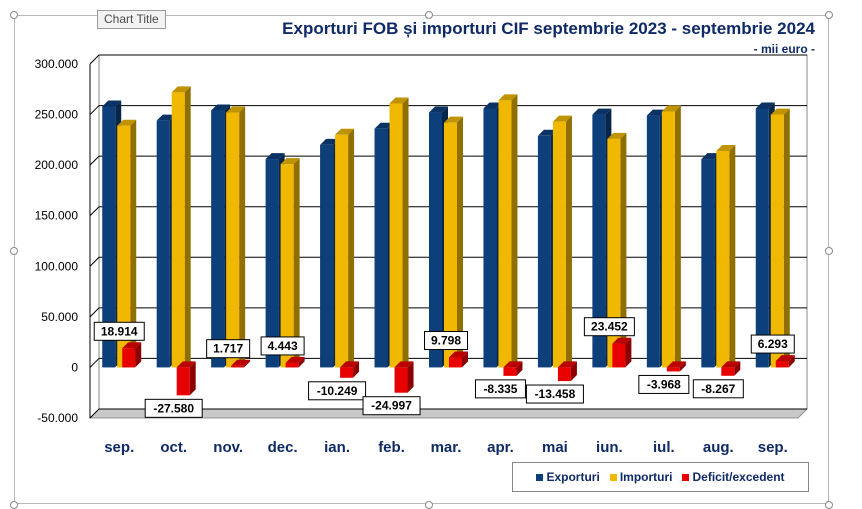 The height and width of the screenshot is (509, 862). I want to click on resize-handle-top-right, so click(829, 15).